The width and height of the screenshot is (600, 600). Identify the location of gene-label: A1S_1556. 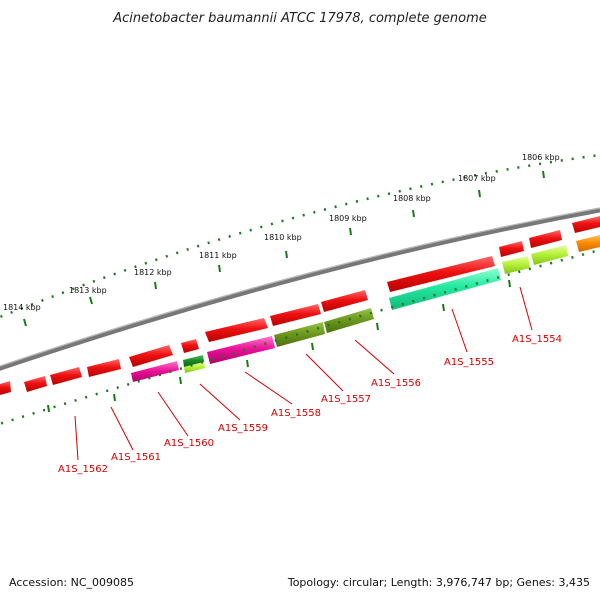
(396, 383).